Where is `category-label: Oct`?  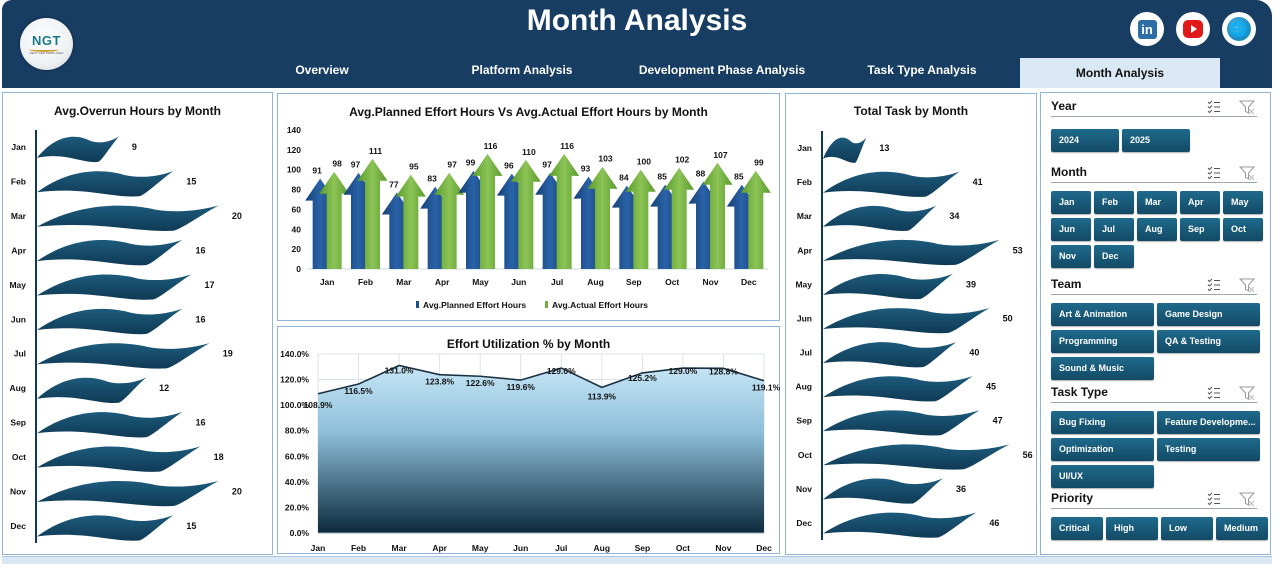 category-label: Oct is located at coordinates (19, 457).